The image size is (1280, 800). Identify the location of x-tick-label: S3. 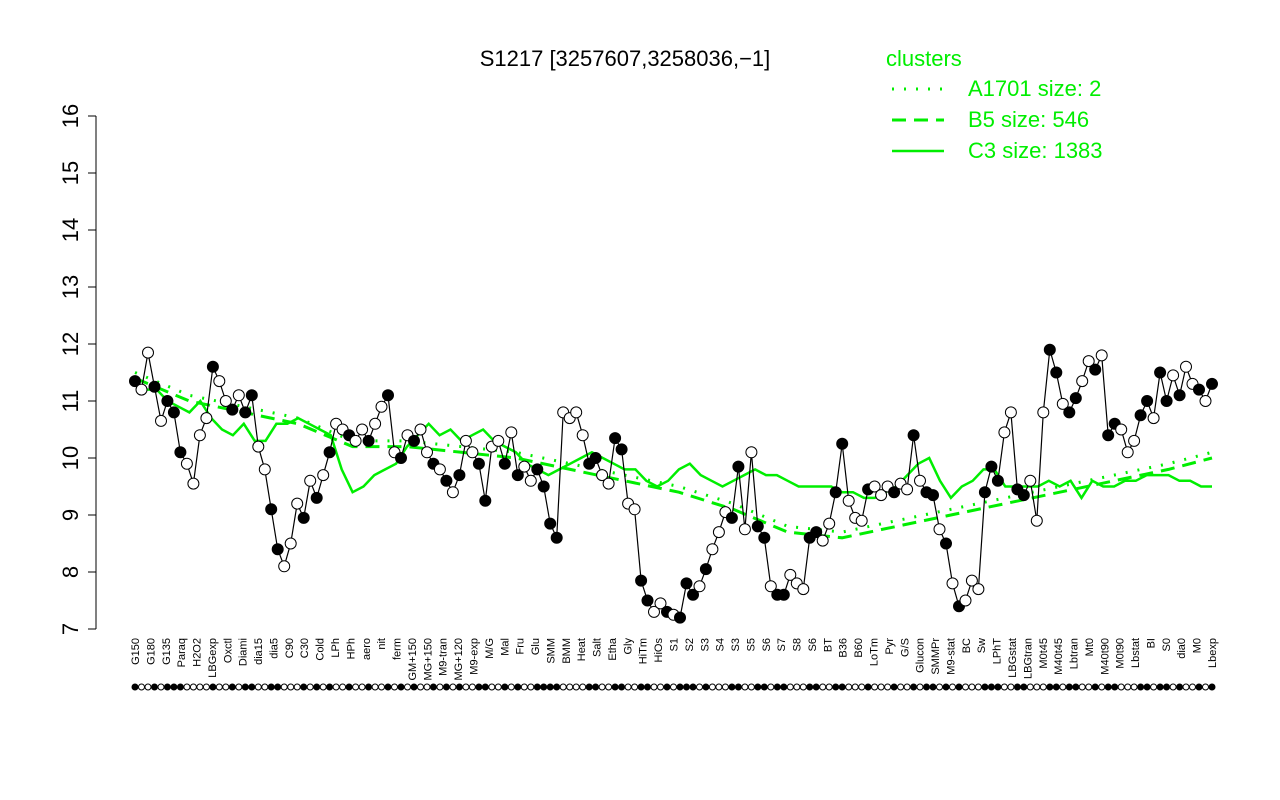
(705, 644).